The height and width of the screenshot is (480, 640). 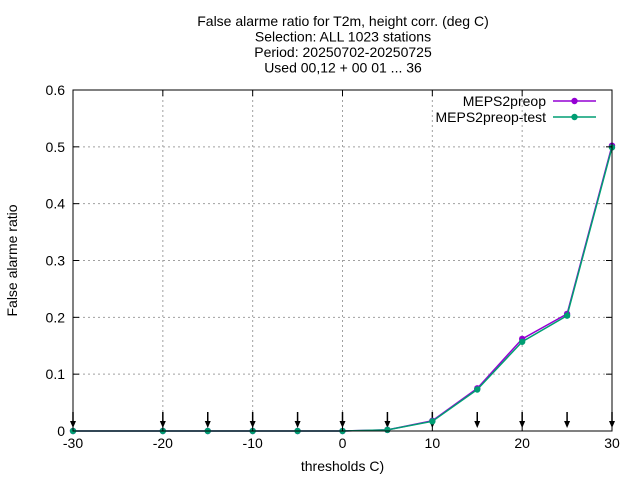 I want to click on x-tick-label: 20, so click(x=522, y=443).